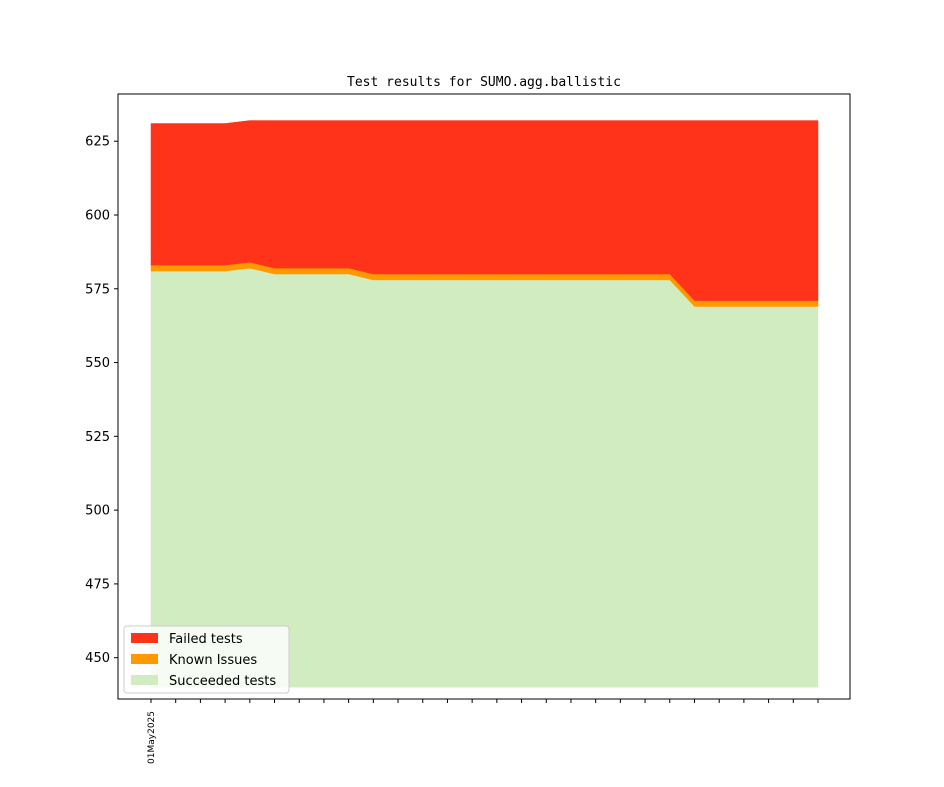  What do you see at coordinates (97, 658) in the screenshot?
I see `y-tick-label: 450` at bounding box center [97, 658].